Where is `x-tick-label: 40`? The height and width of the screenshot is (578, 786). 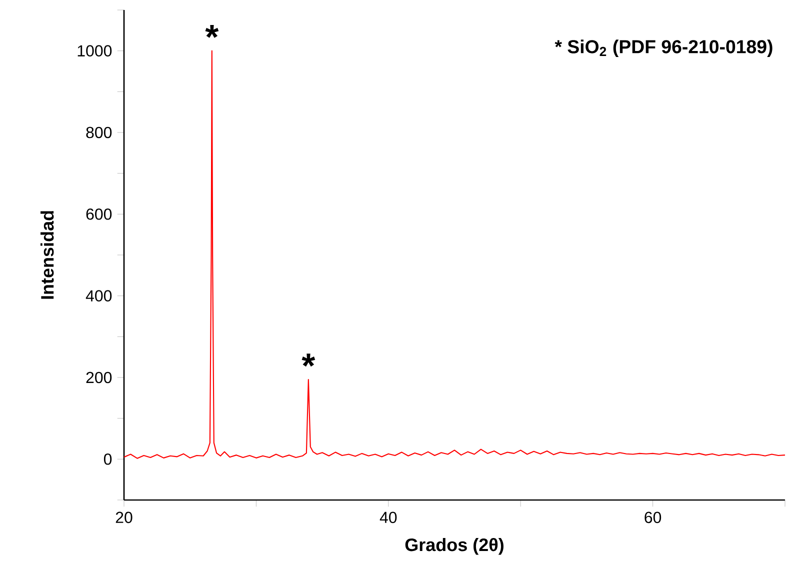
x-tick-label: 40 is located at coordinates (388, 518).